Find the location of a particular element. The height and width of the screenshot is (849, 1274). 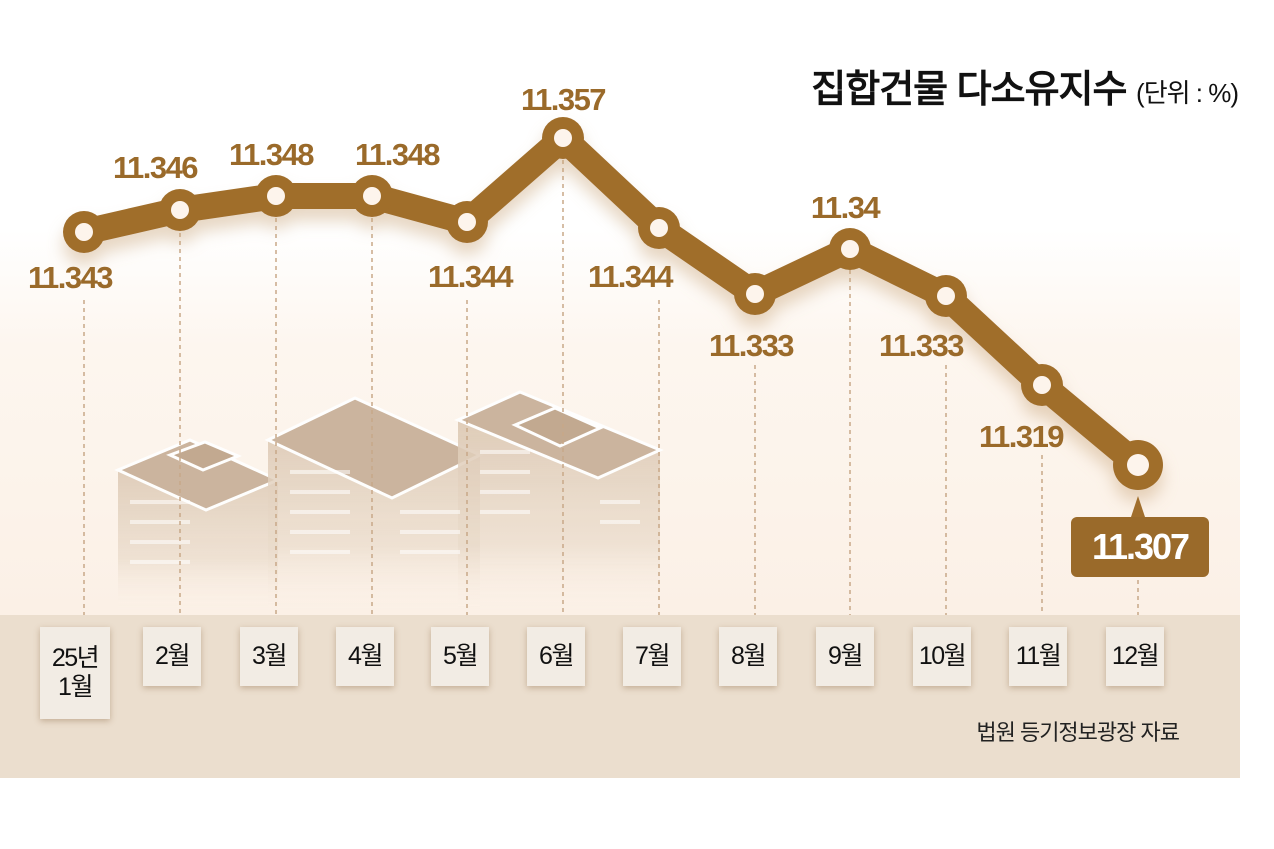

month-tile-oct: 10월 is located at coordinates (942, 656).